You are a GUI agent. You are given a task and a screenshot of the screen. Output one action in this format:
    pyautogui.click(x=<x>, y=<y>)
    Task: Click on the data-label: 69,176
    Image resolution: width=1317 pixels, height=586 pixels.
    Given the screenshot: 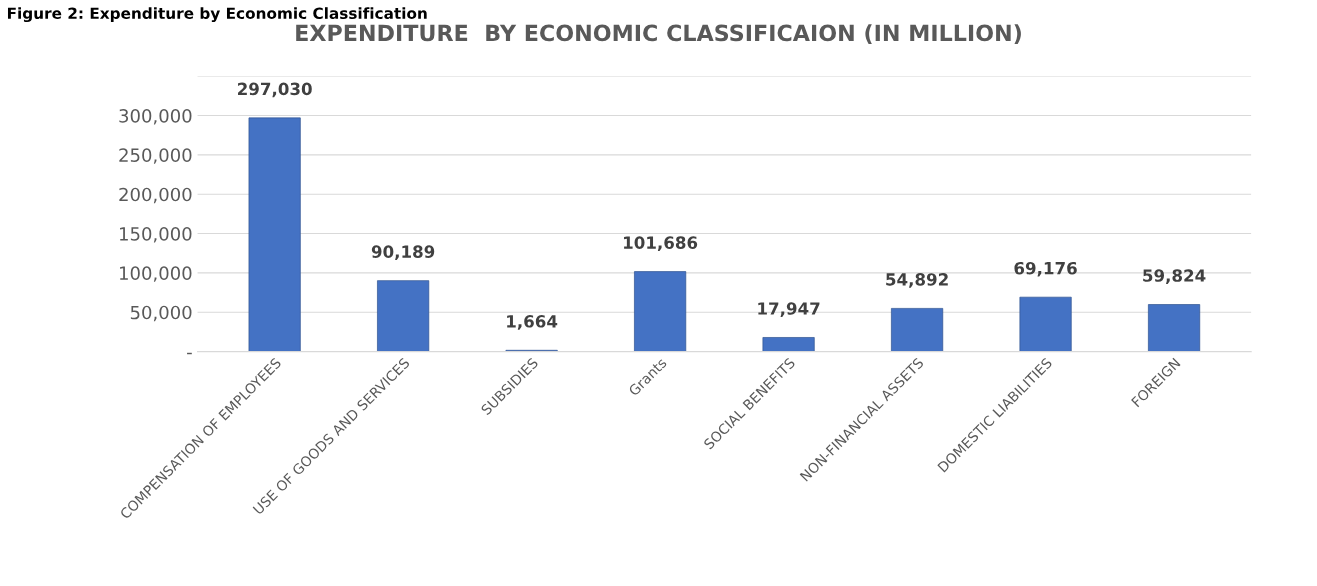 What is the action you would take?
    pyautogui.click(x=1045, y=269)
    